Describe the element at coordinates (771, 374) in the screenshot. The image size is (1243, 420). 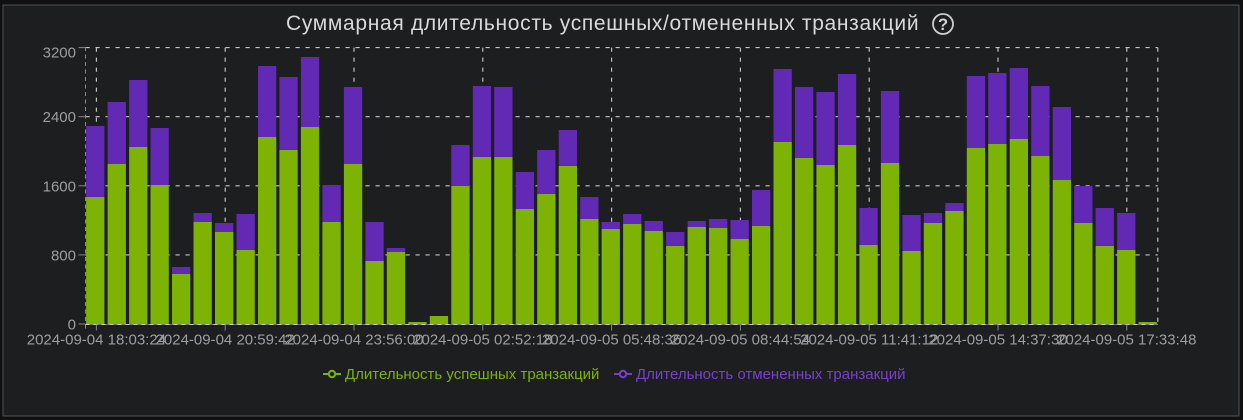
I see `svg-text:Длительность отмененных транза: Длительность отмененных транзакций` at that location.